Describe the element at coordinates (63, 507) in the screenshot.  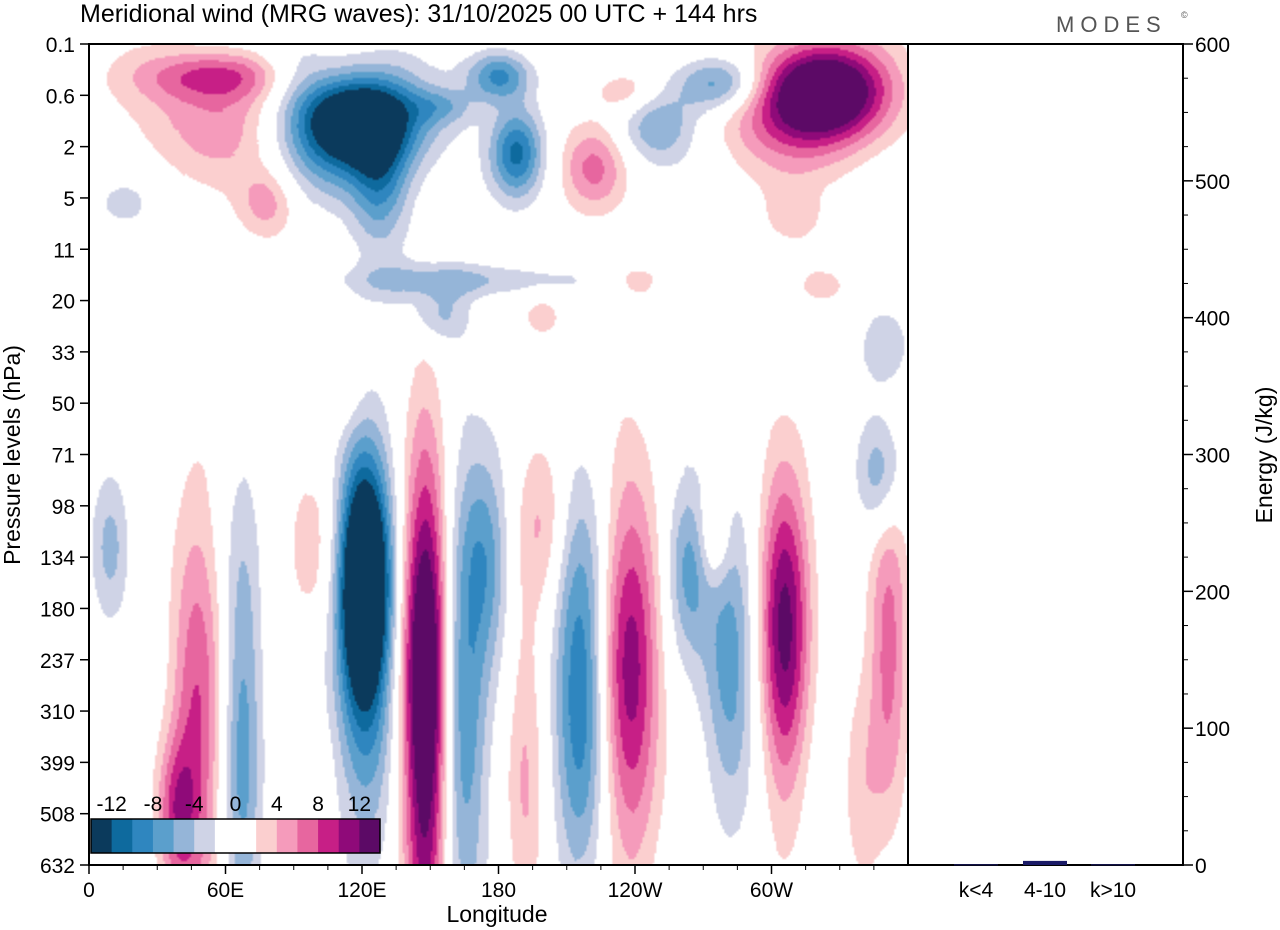
I see `y-tick-label: 98` at that location.